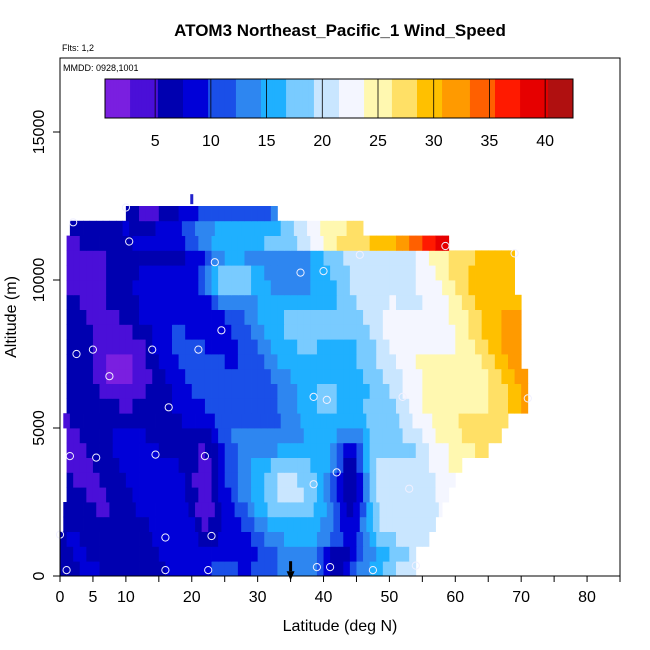 Image resolution: width=650 pixels, height=650 pixels. What do you see at coordinates (78, 48) in the screenshot?
I see `flights-annotation: Flts: 1,2` at bounding box center [78, 48].